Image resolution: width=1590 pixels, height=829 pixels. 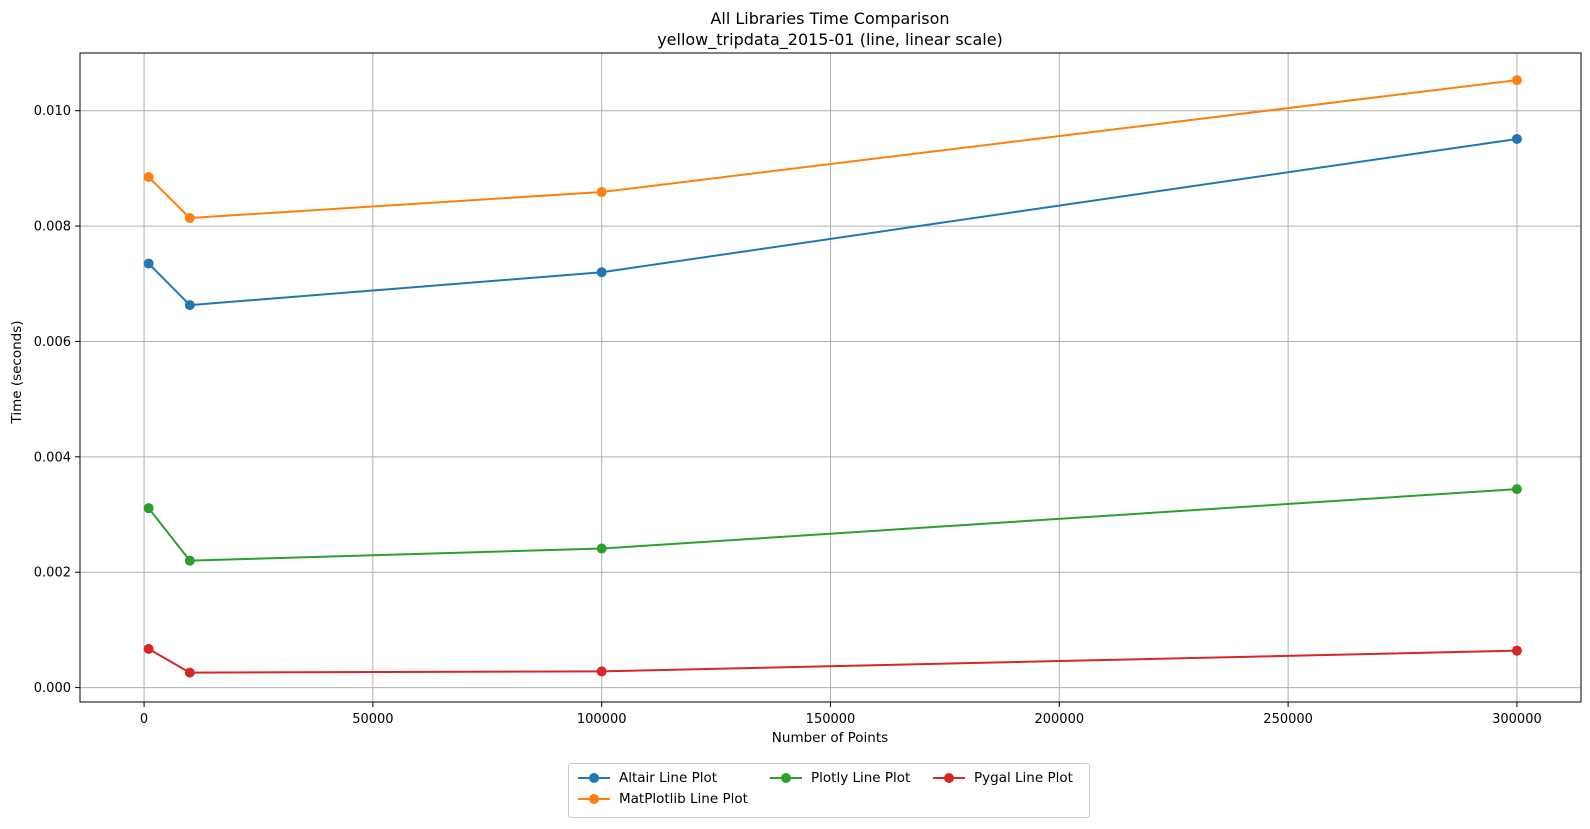 What do you see at coordinates (668, 778) in the screenshot?
I see `legend-label-altair: Altair Line Plot` at bounding box center [668, 778].